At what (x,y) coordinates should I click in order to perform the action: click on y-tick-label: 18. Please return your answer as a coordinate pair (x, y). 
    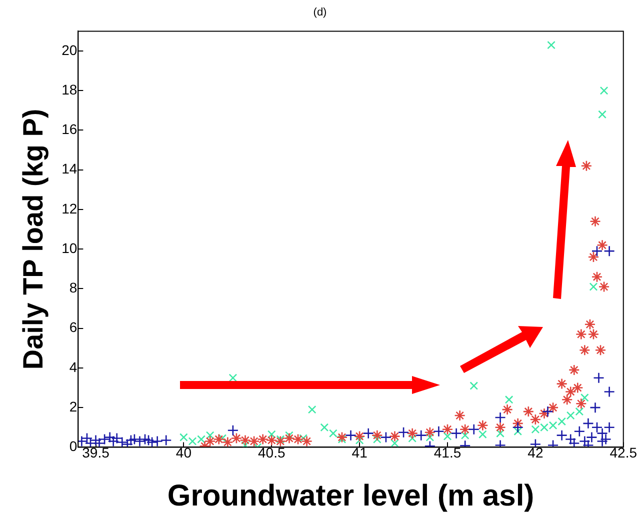
    Looking at the image, I should click on (70, 89).